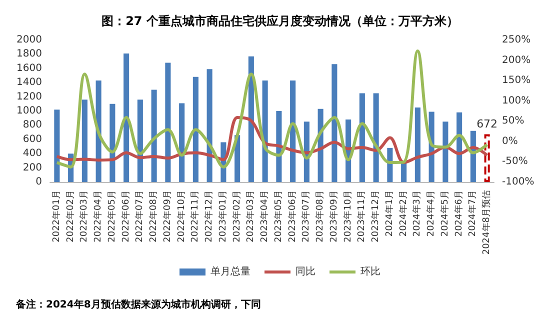 The height and width of the screenshot is (324, 560). What do you see at coordinates (154, 216) in the screenshot?
I see `x-tick-label: 2022年08月` at bounding box center [154, 216].